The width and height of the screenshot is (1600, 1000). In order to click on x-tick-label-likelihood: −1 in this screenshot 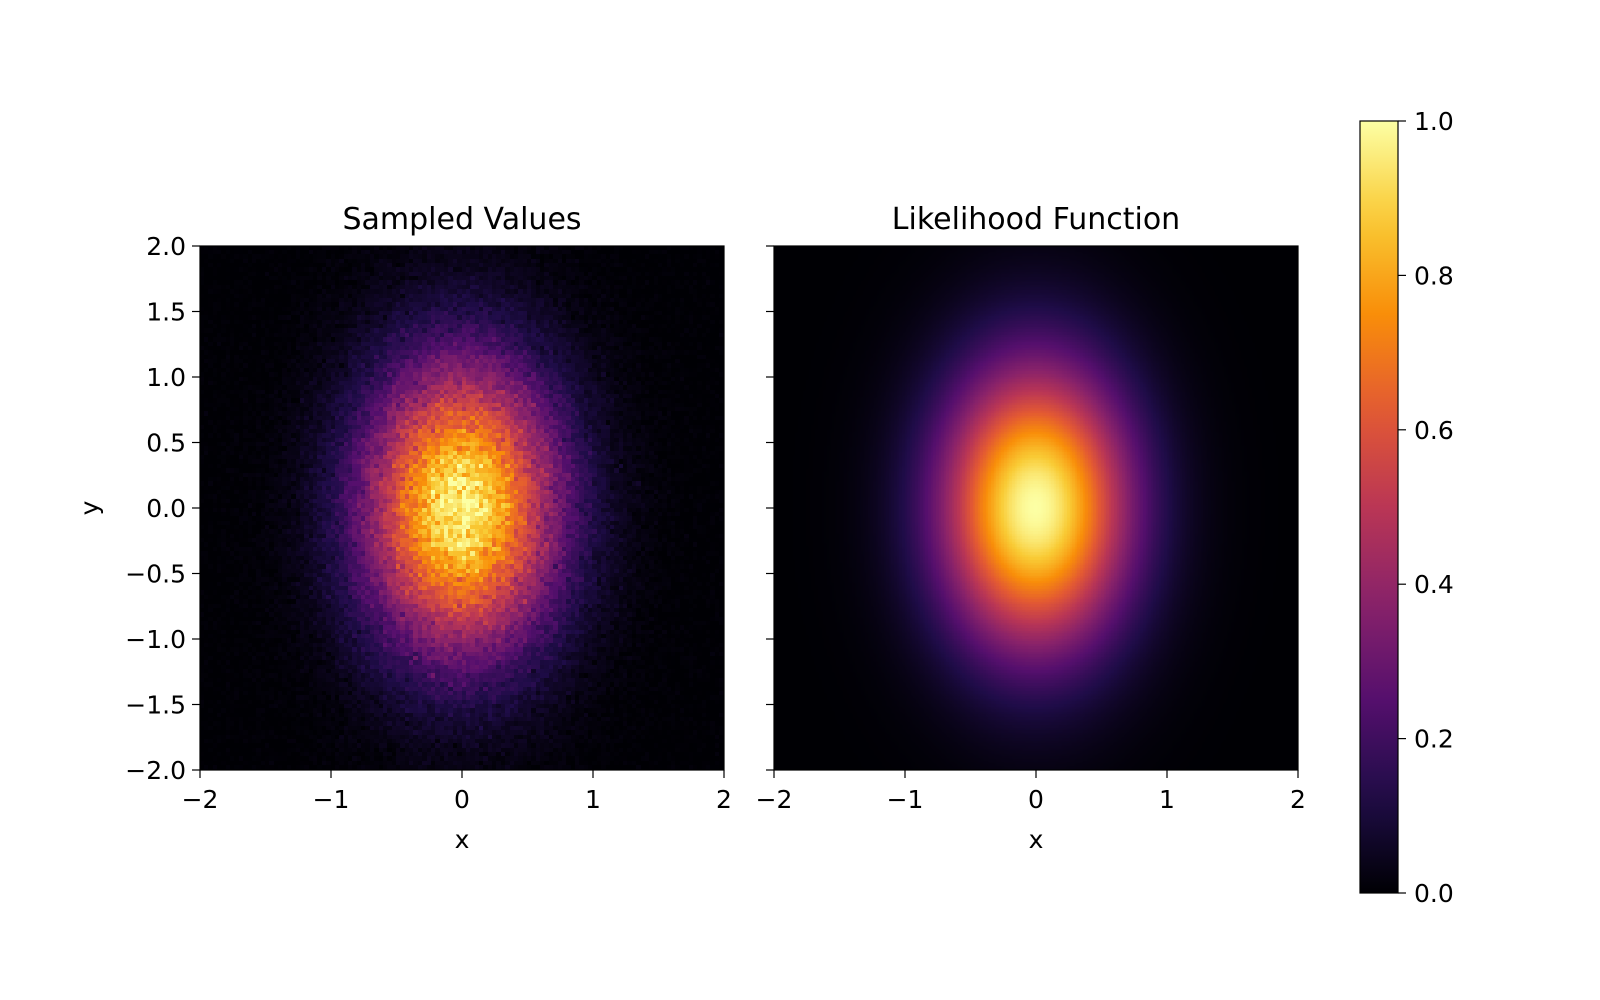, I will do `click(905, 799)`.